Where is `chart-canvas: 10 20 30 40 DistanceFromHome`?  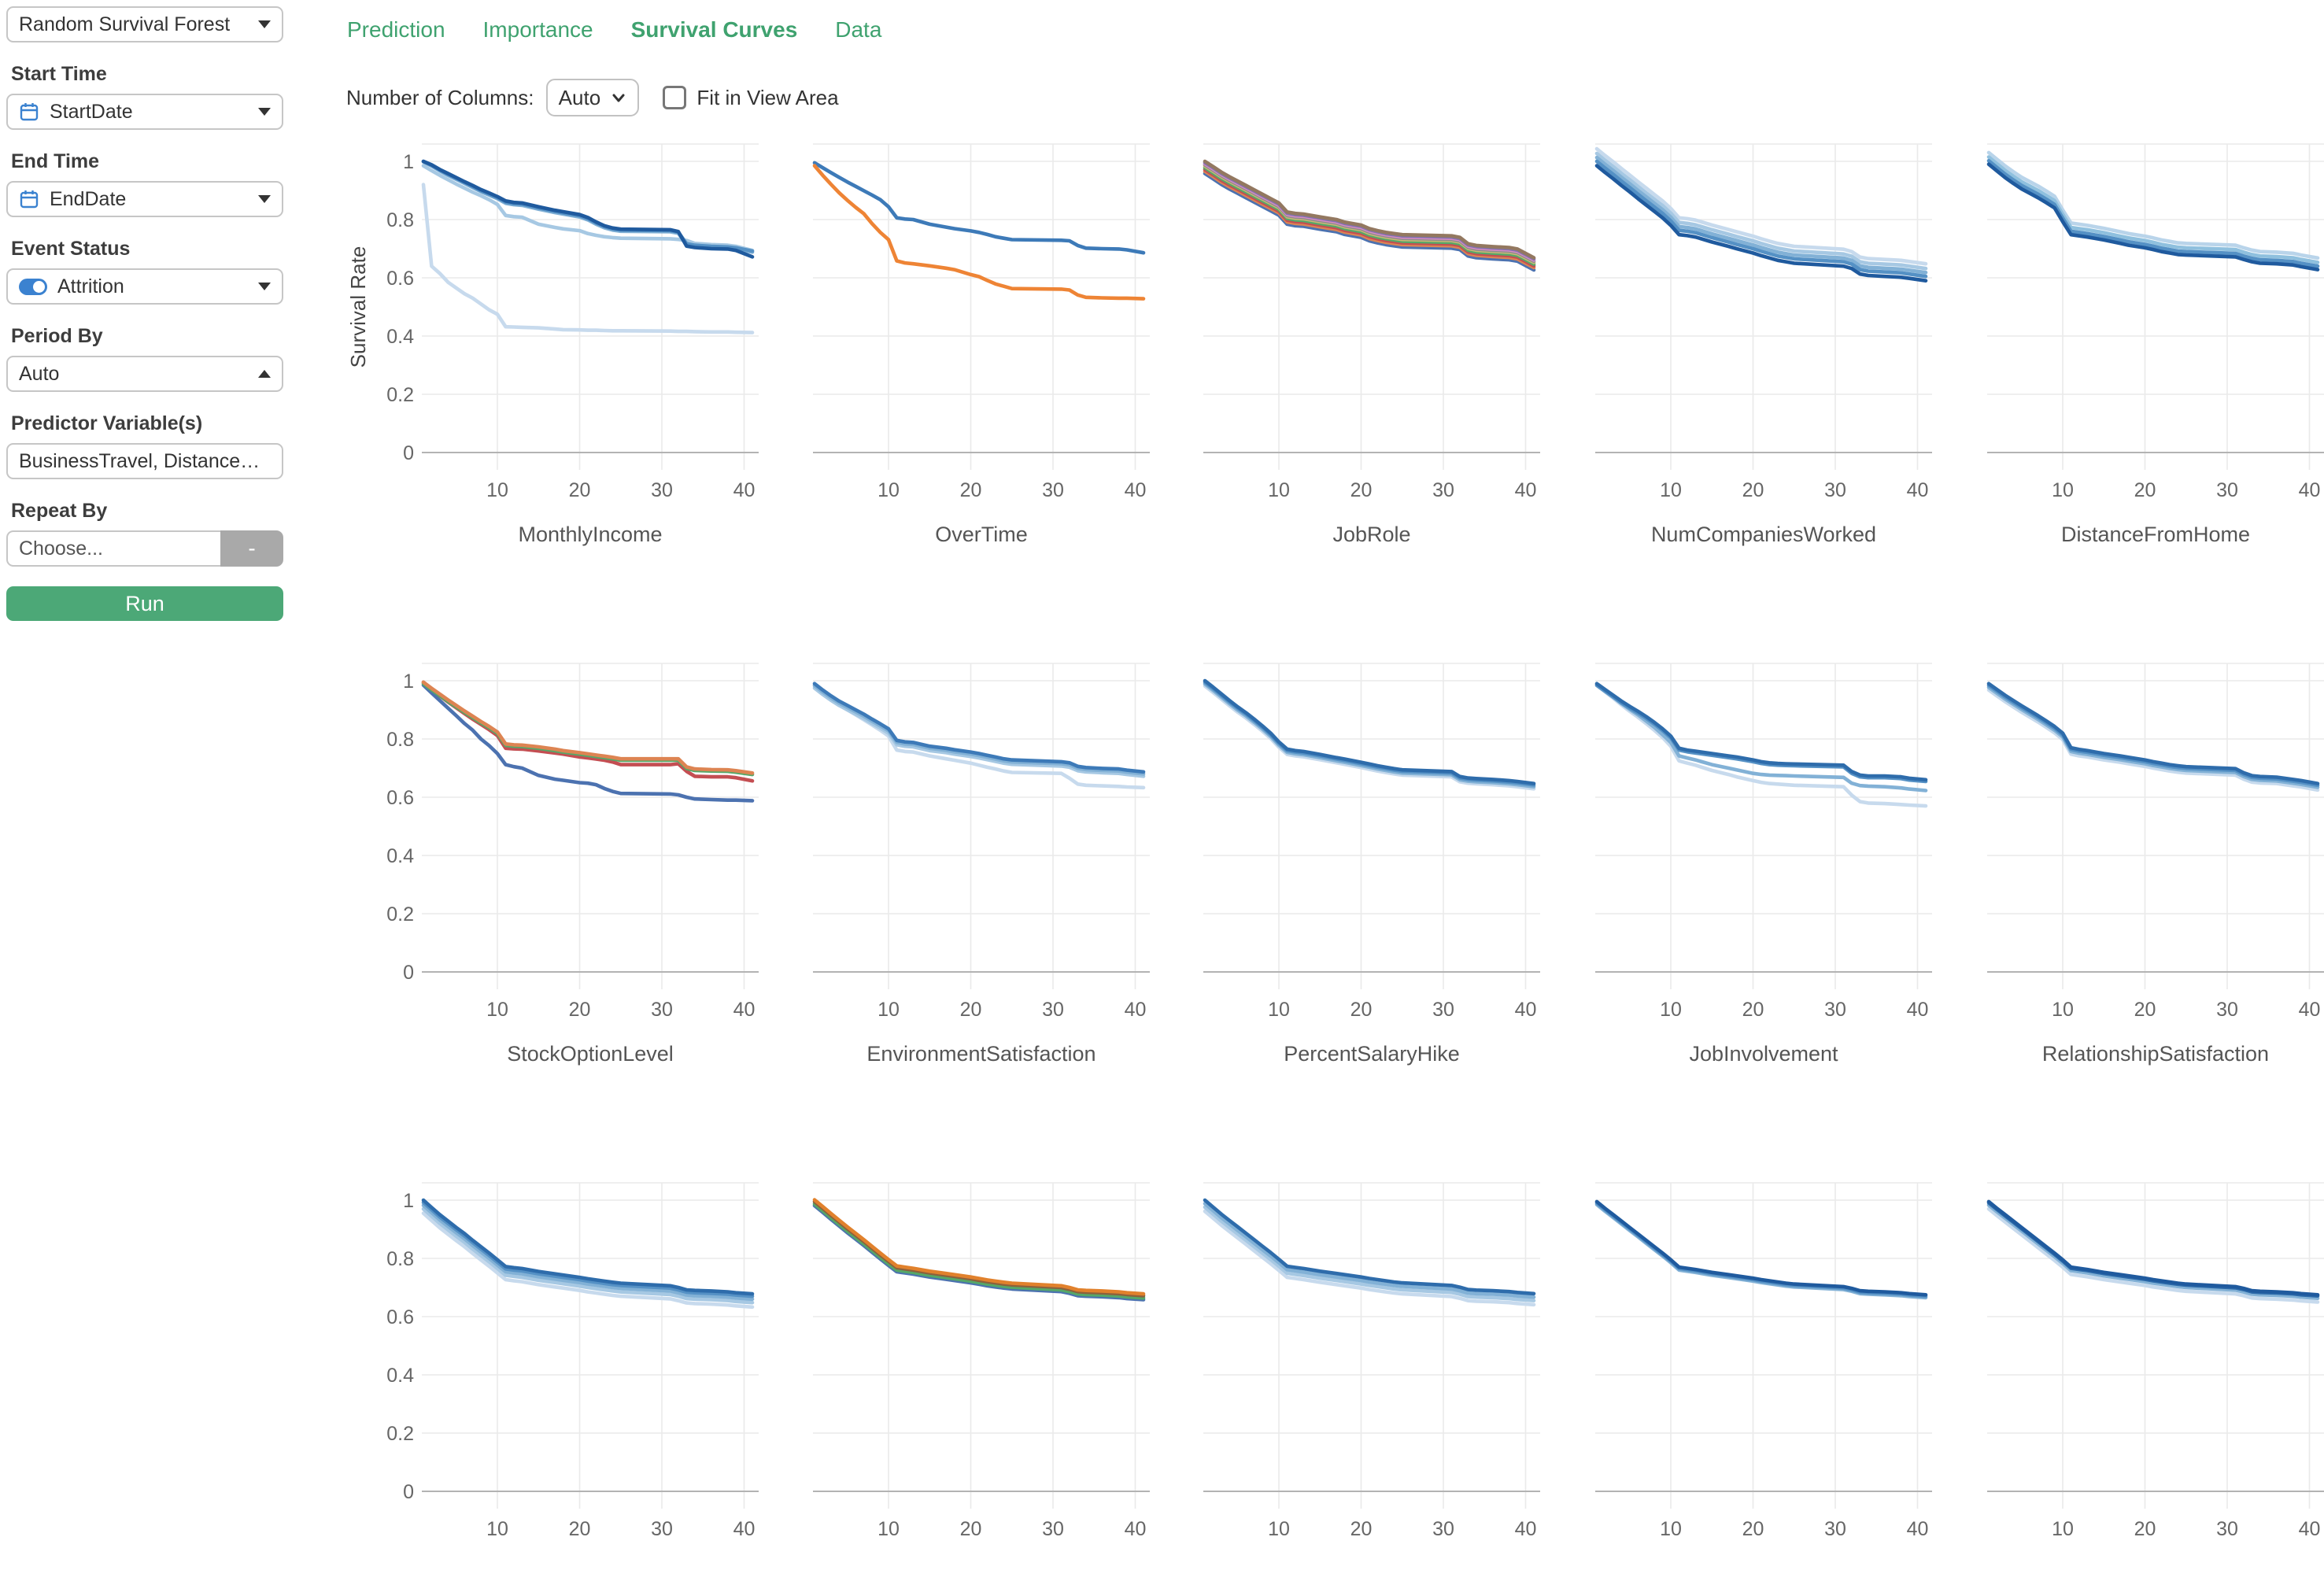
chart-canvas: 10 20 30 40 DistanceFromHome is located at coordinates (2155, 344).